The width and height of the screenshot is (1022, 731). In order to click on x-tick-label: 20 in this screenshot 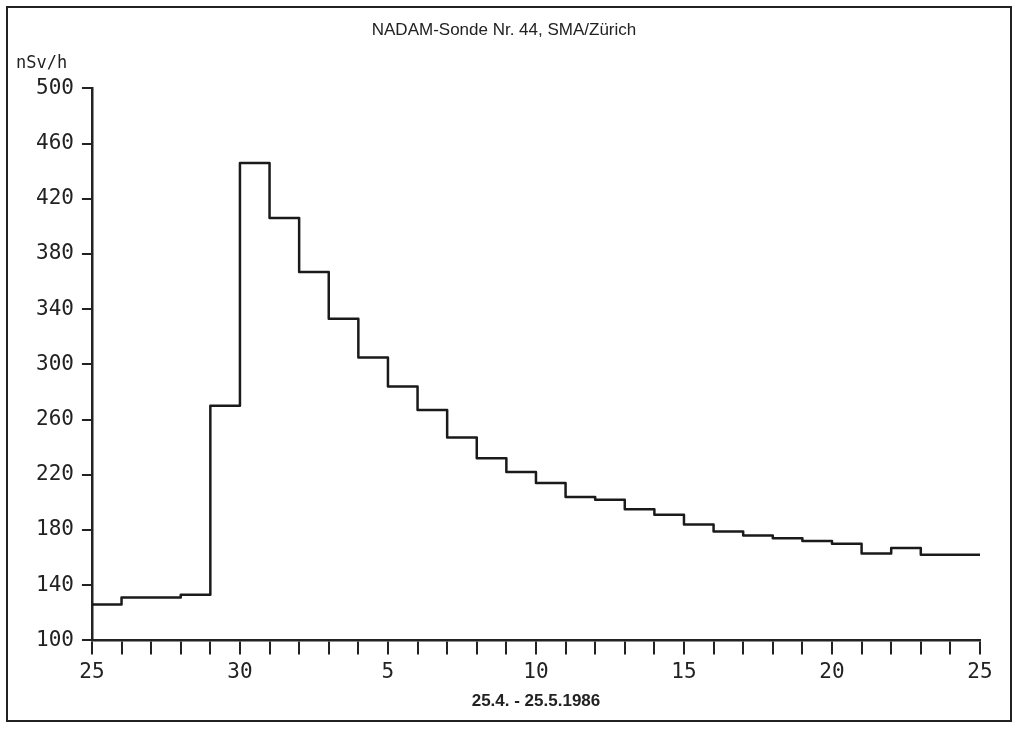, I will do `click(832, 671)`.